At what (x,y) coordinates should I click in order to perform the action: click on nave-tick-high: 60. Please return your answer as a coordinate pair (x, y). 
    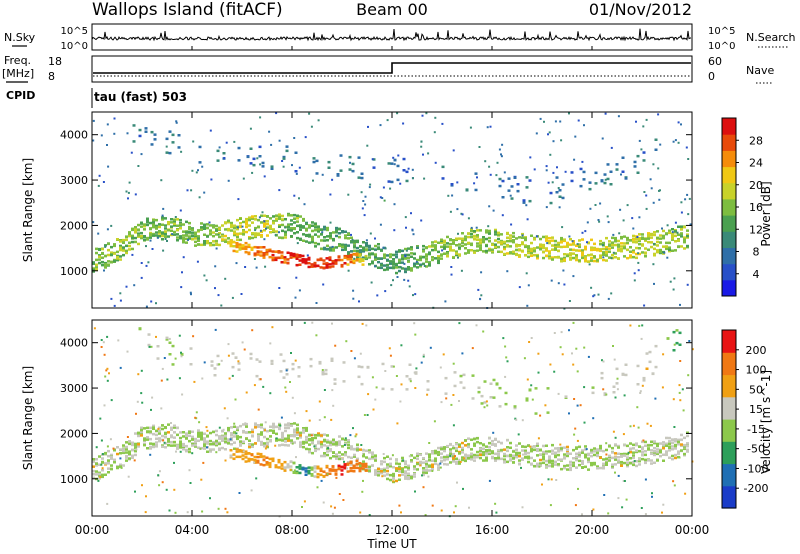
    Looking at the image, I should click on (715, 61).